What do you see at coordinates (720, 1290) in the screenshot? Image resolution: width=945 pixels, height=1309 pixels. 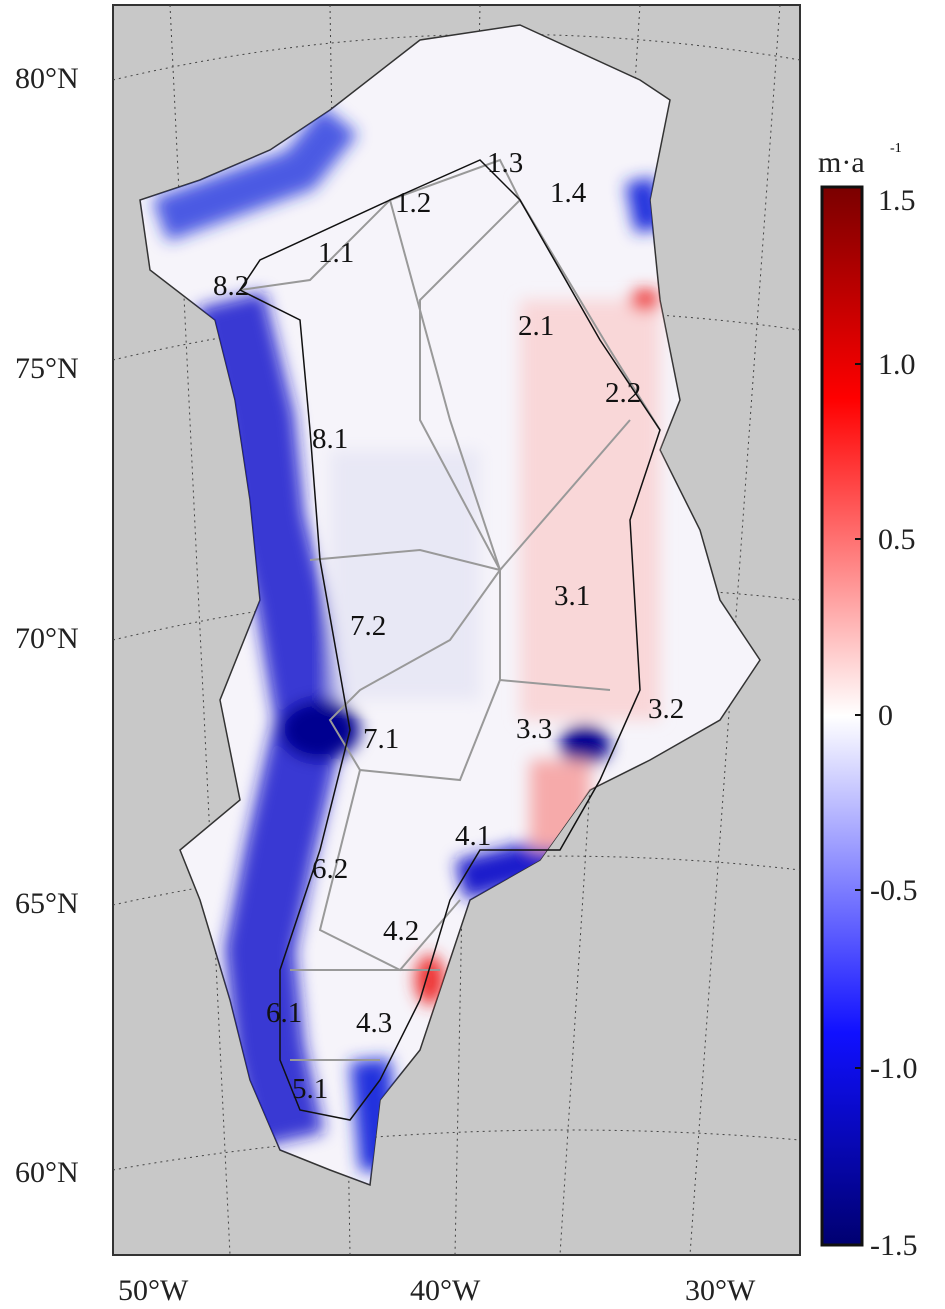 I see `lon-label: 30°W` at bounding box center [720, 1290].